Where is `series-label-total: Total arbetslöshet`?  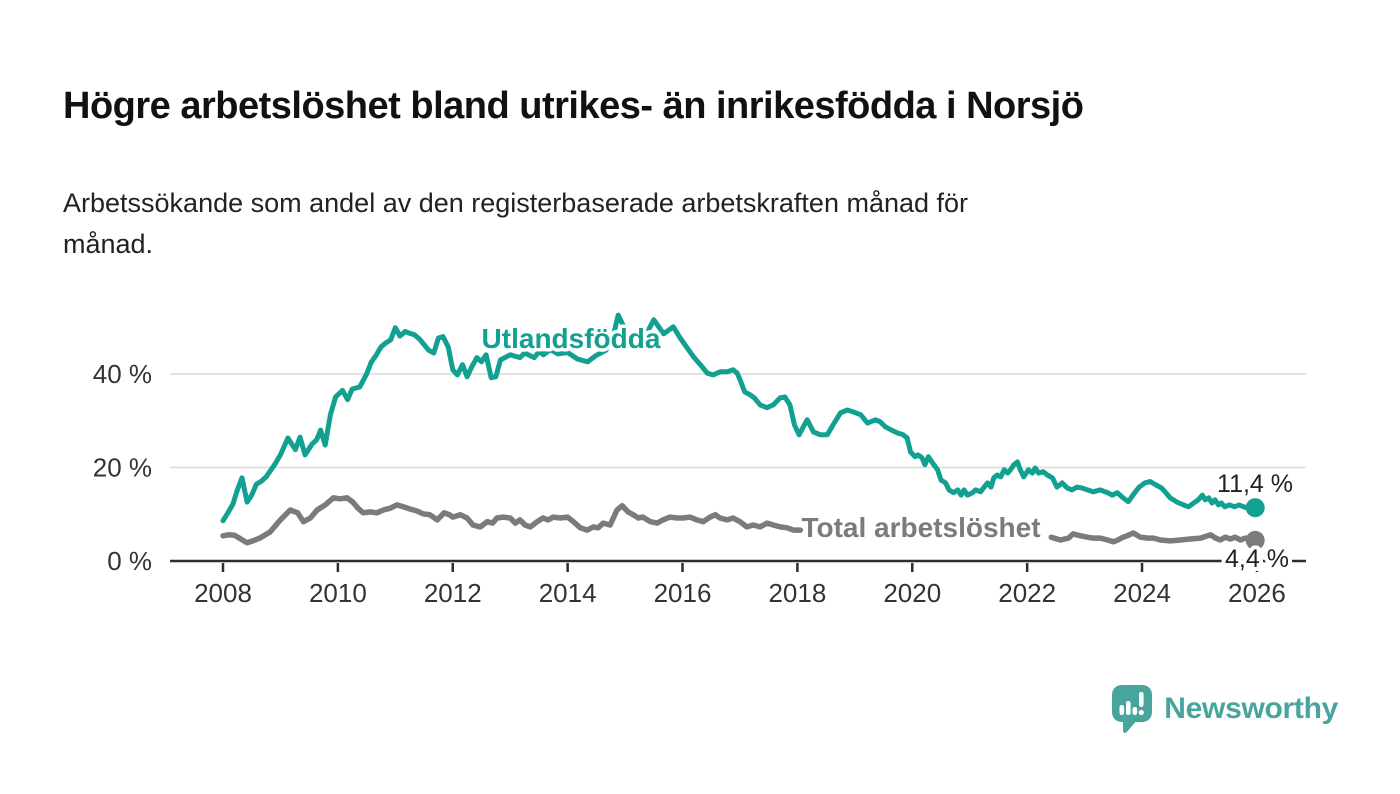
series-label-total: Total arbetslöshet is located at coordinates (920, 527).